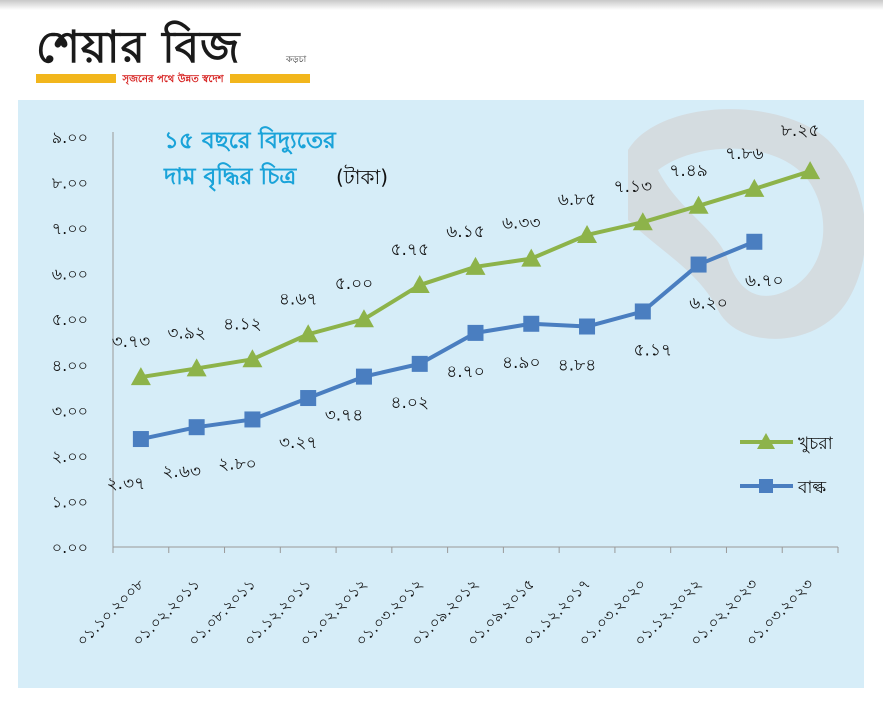  What do you see at coordinates (70, 365) in the screenshot?
I see `y-tick-label: ৪.০০` at bounding box center [70, 365].